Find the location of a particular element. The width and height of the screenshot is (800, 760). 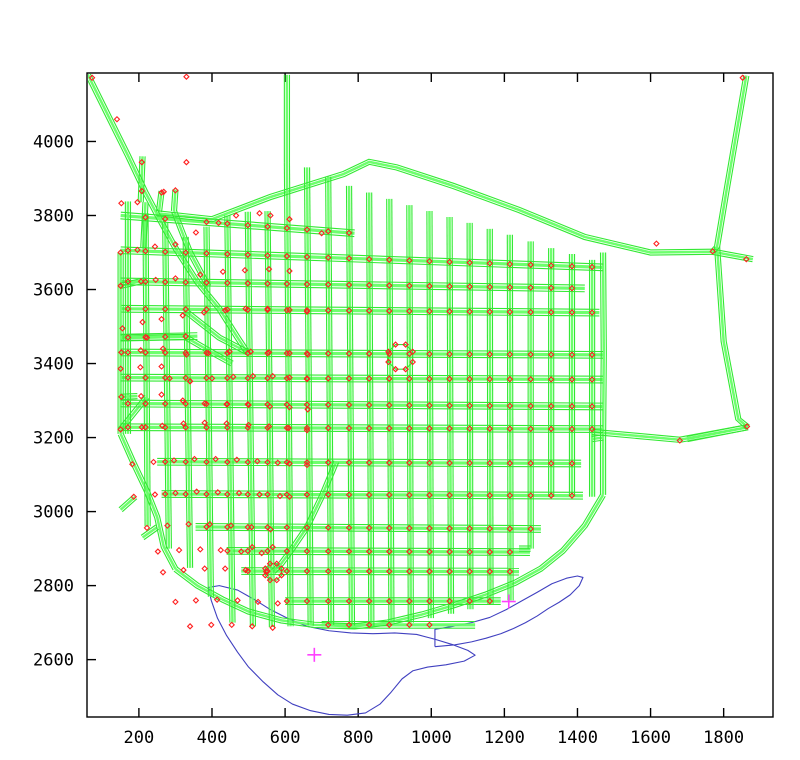

y-tick-label: 2800 is located at coordinates (53, 587).